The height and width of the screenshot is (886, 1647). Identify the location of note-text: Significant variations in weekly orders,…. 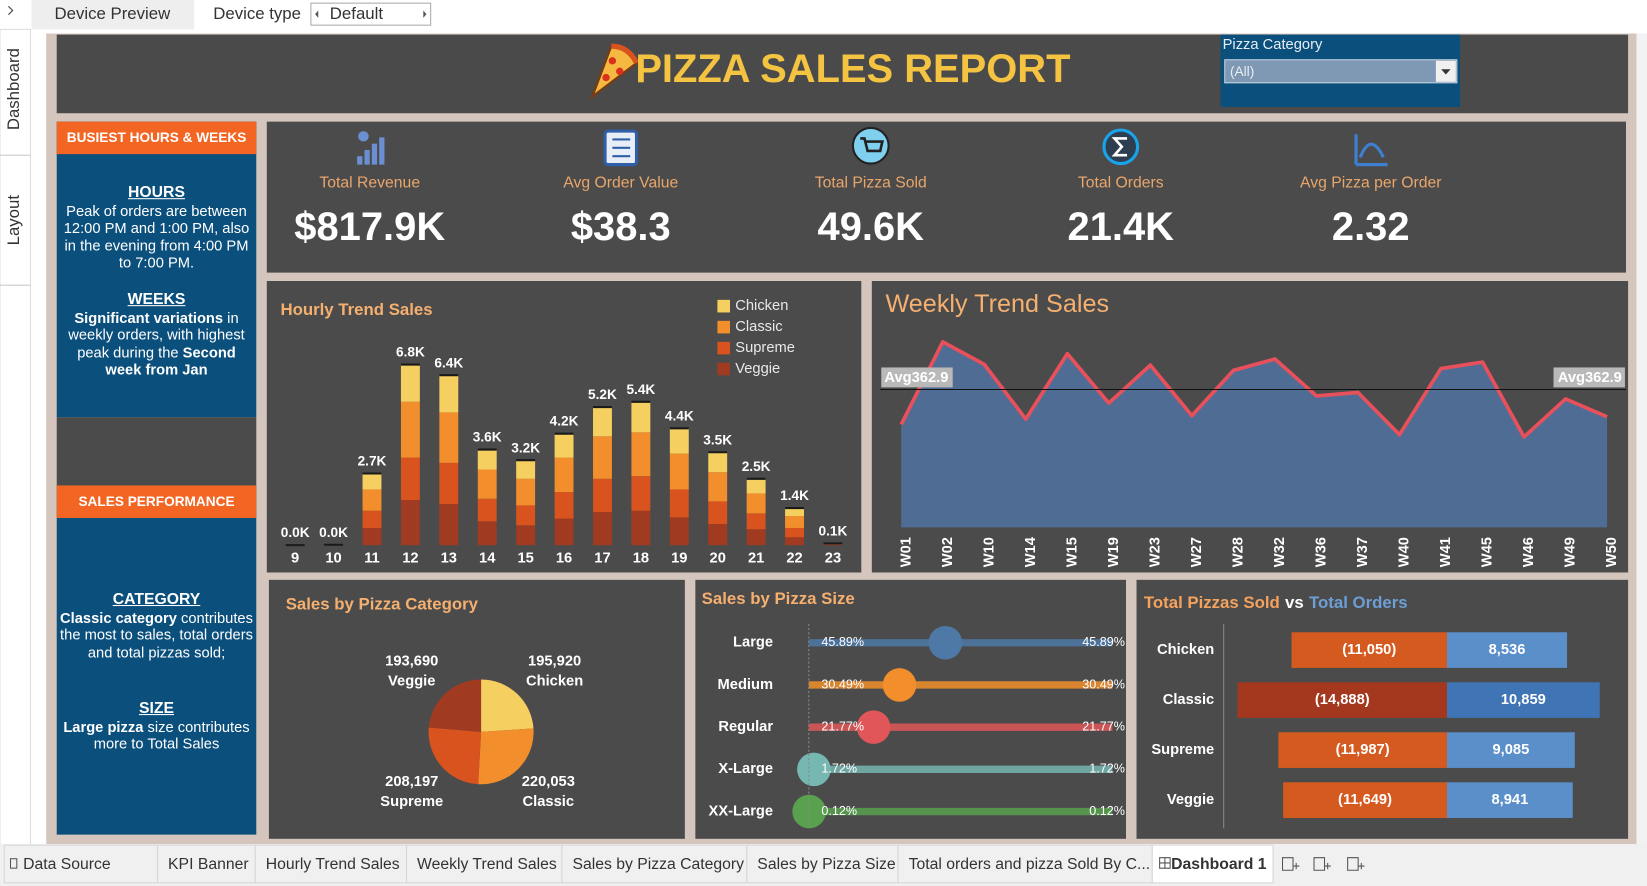
(156, 343).